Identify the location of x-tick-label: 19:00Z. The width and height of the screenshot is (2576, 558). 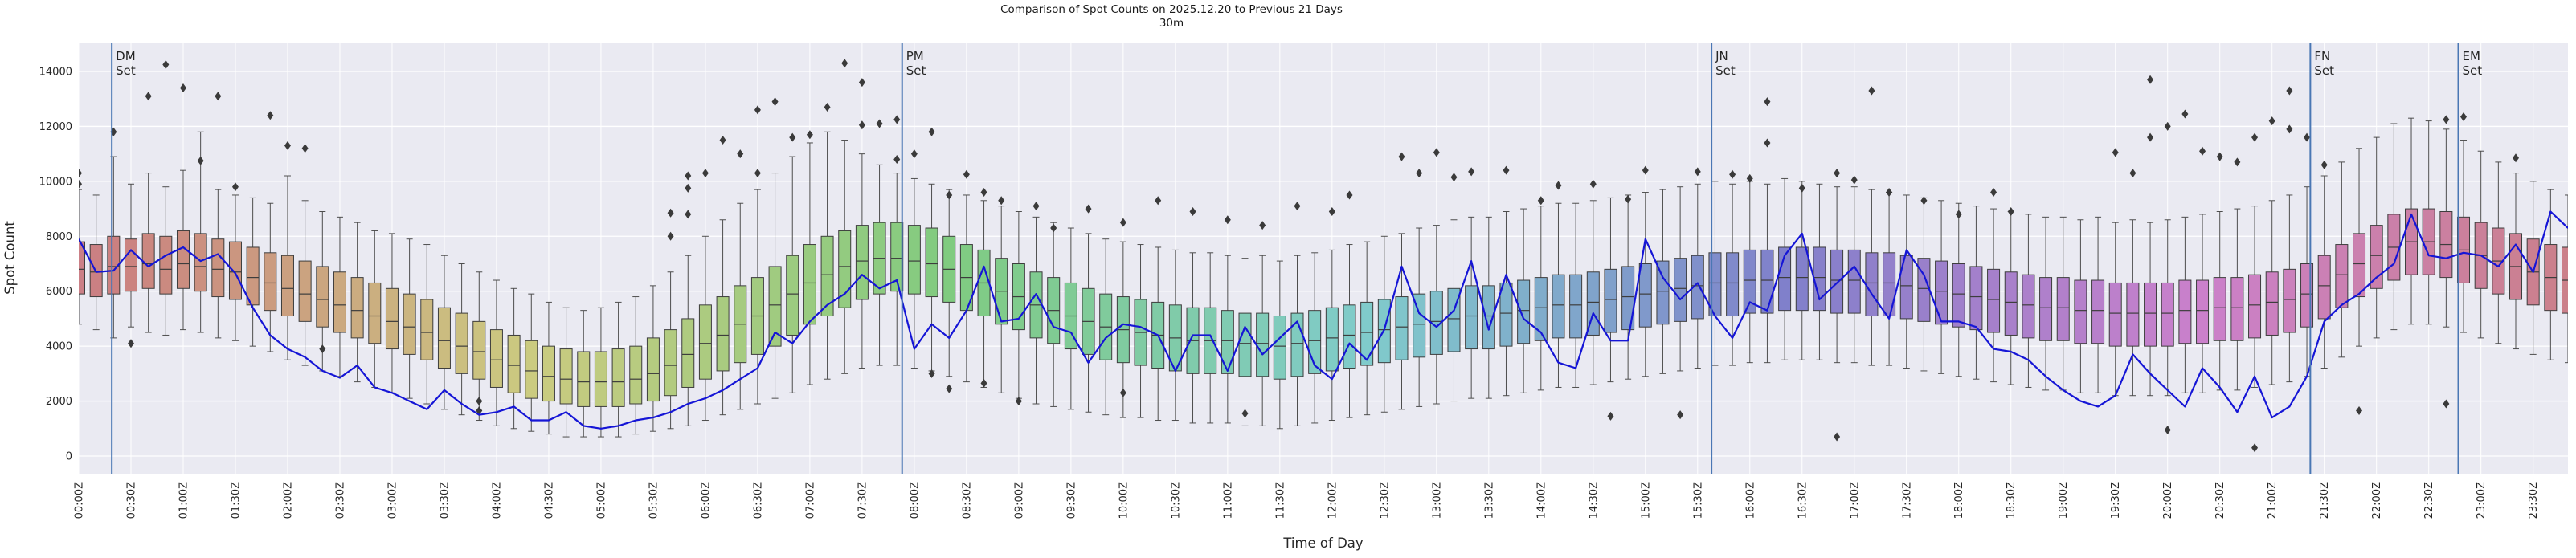
(2064, 500).